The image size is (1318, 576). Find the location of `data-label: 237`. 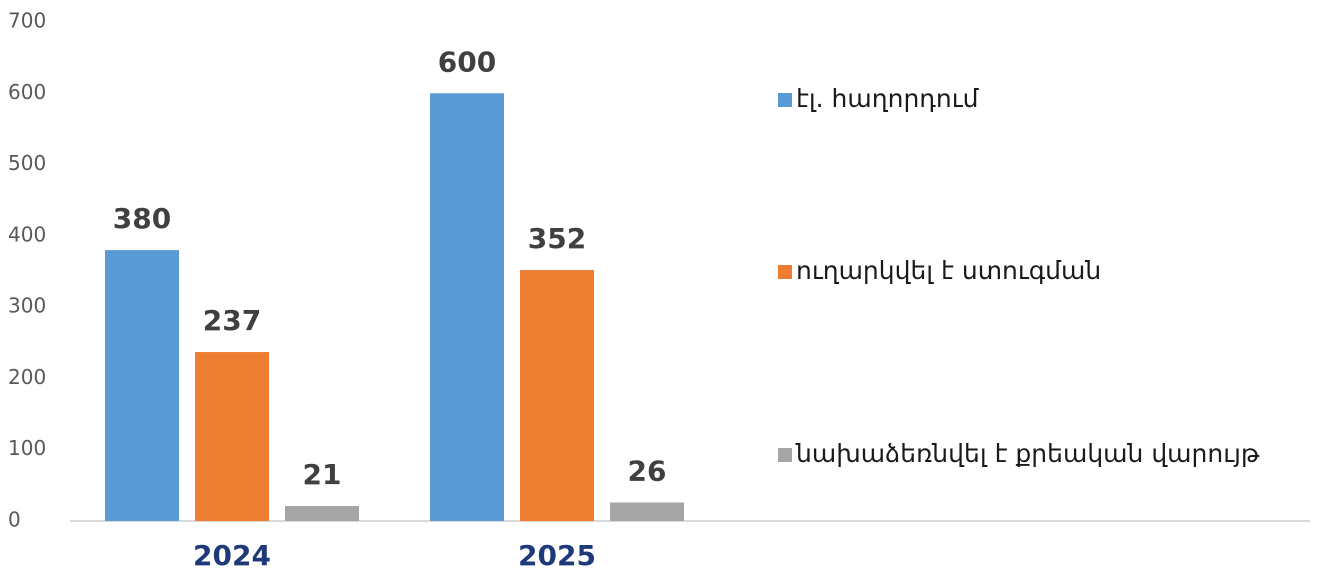

data-label: 237 is located at coordinates (232, 320).